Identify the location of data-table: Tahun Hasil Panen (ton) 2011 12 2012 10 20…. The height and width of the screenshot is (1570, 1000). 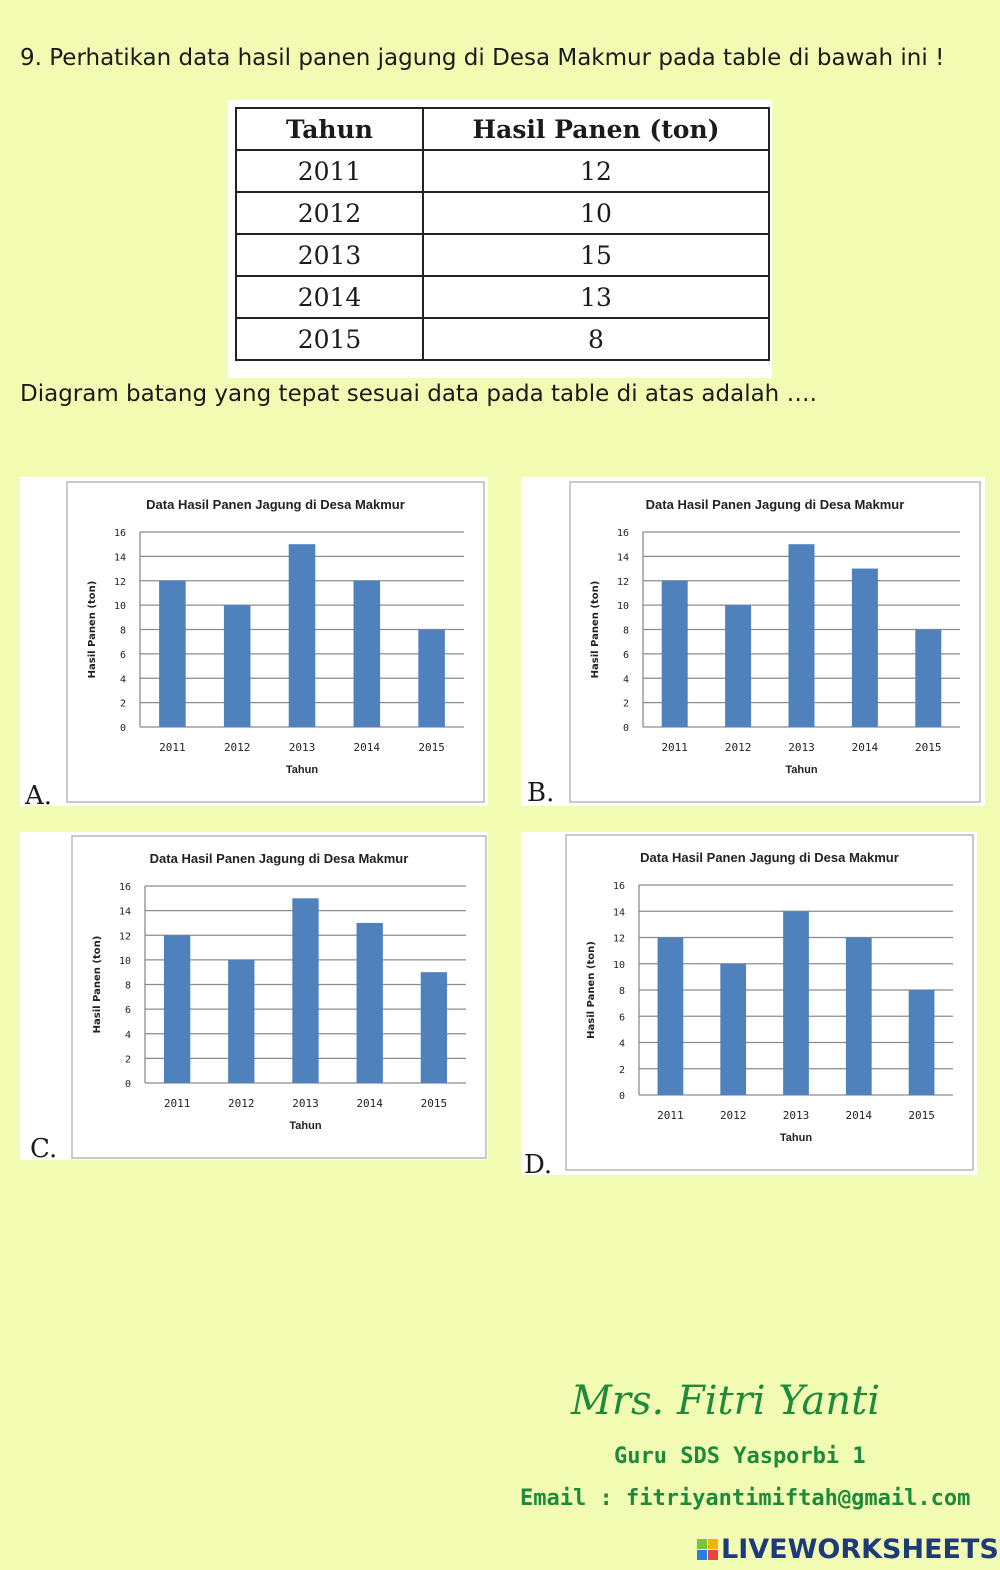
(502, 234).